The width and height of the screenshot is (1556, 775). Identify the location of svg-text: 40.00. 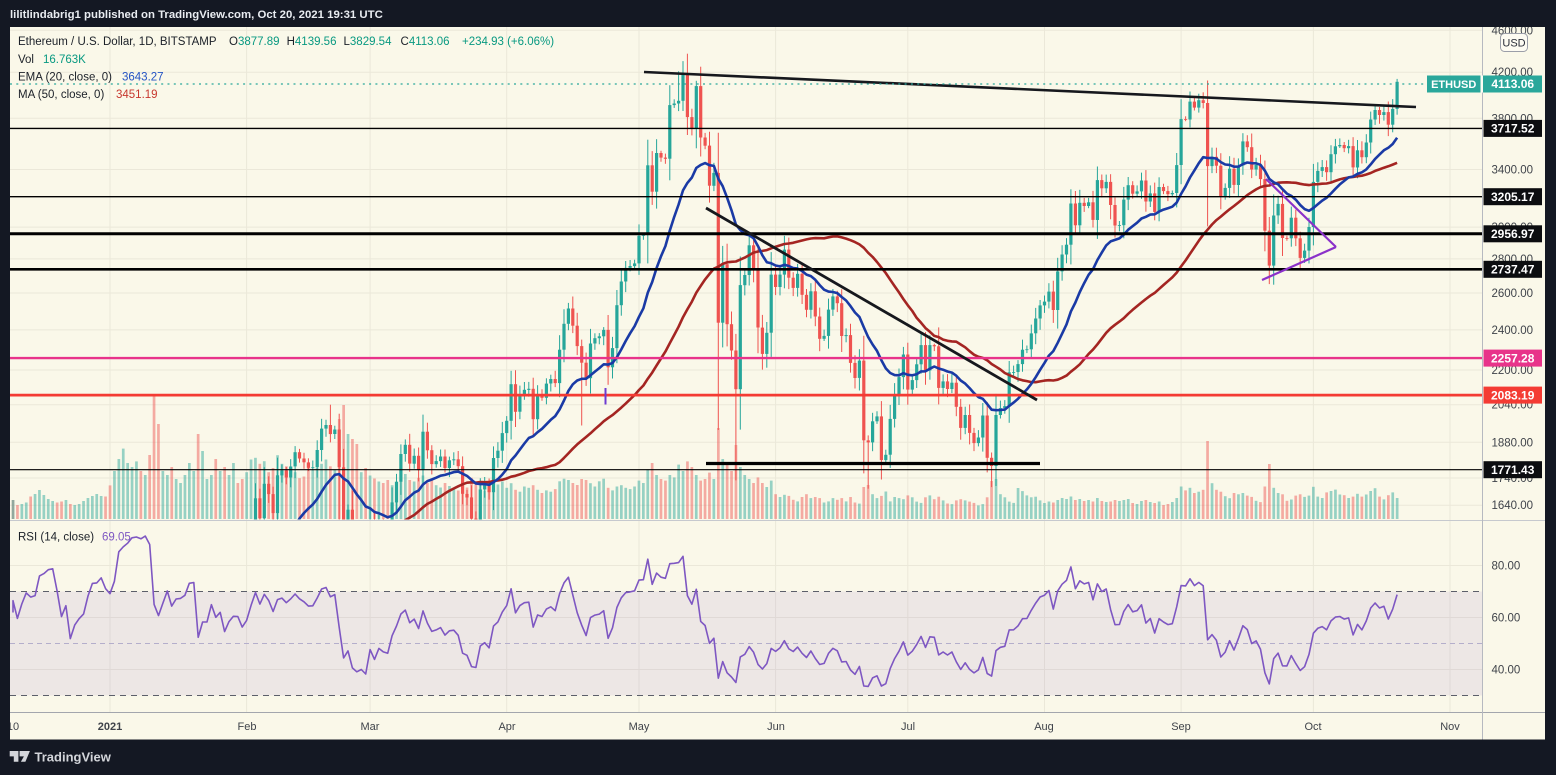
(1506, 671).